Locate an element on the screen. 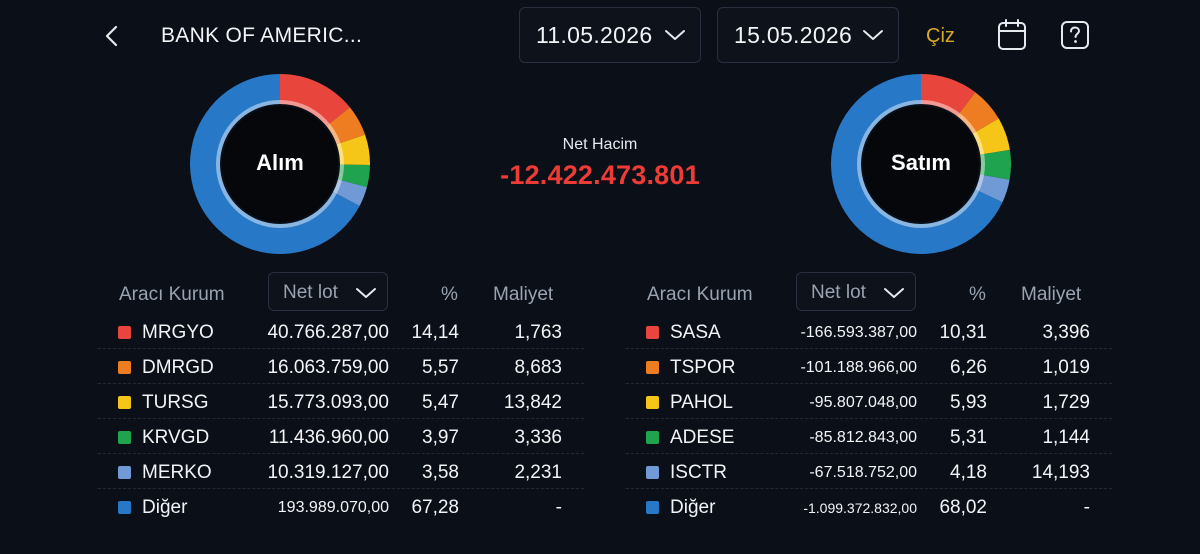 The width and height of the screenshot is (1200, 554). sell-donut-slice-sasa is located at coordinates (948, 95).